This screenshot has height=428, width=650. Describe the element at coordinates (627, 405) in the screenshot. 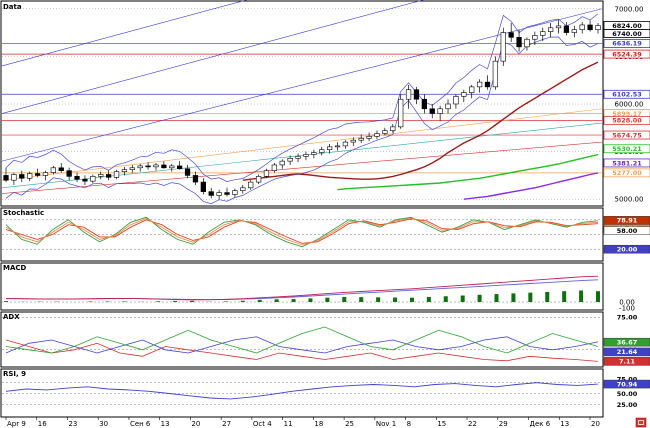

I see `rsi-tick-label: 25.00` at that location.